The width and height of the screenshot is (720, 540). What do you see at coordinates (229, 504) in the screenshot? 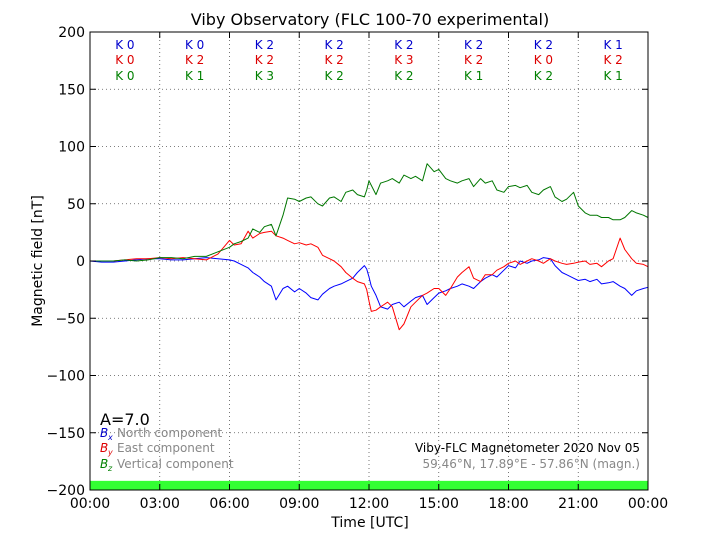
I see `x-tick-label: 06:00` at bounding box center [229, 504].